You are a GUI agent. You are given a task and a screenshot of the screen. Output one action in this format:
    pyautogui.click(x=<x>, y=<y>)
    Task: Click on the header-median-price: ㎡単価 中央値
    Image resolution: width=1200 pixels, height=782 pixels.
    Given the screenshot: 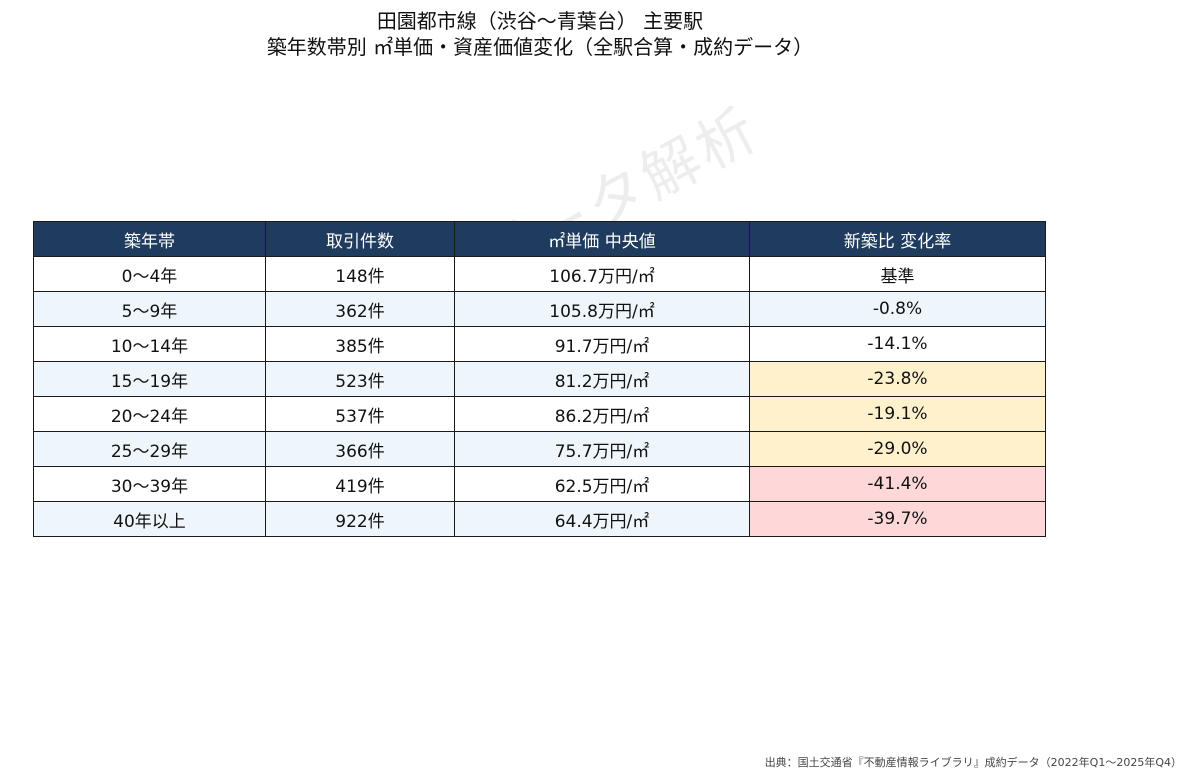 What is the action you would take?
    pyautogui.click(x=602, y=239)
    